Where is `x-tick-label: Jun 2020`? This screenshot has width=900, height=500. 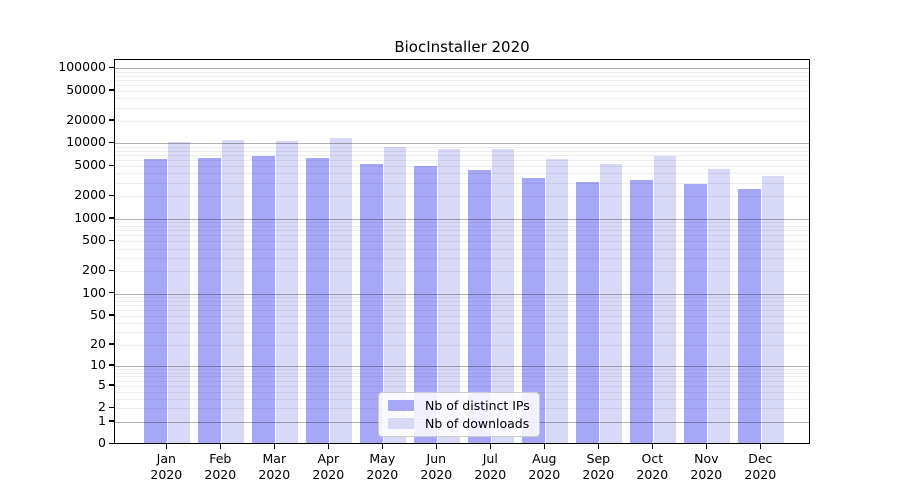
x-tick-label: Jun 2020 is located at coordinates (436, 466).